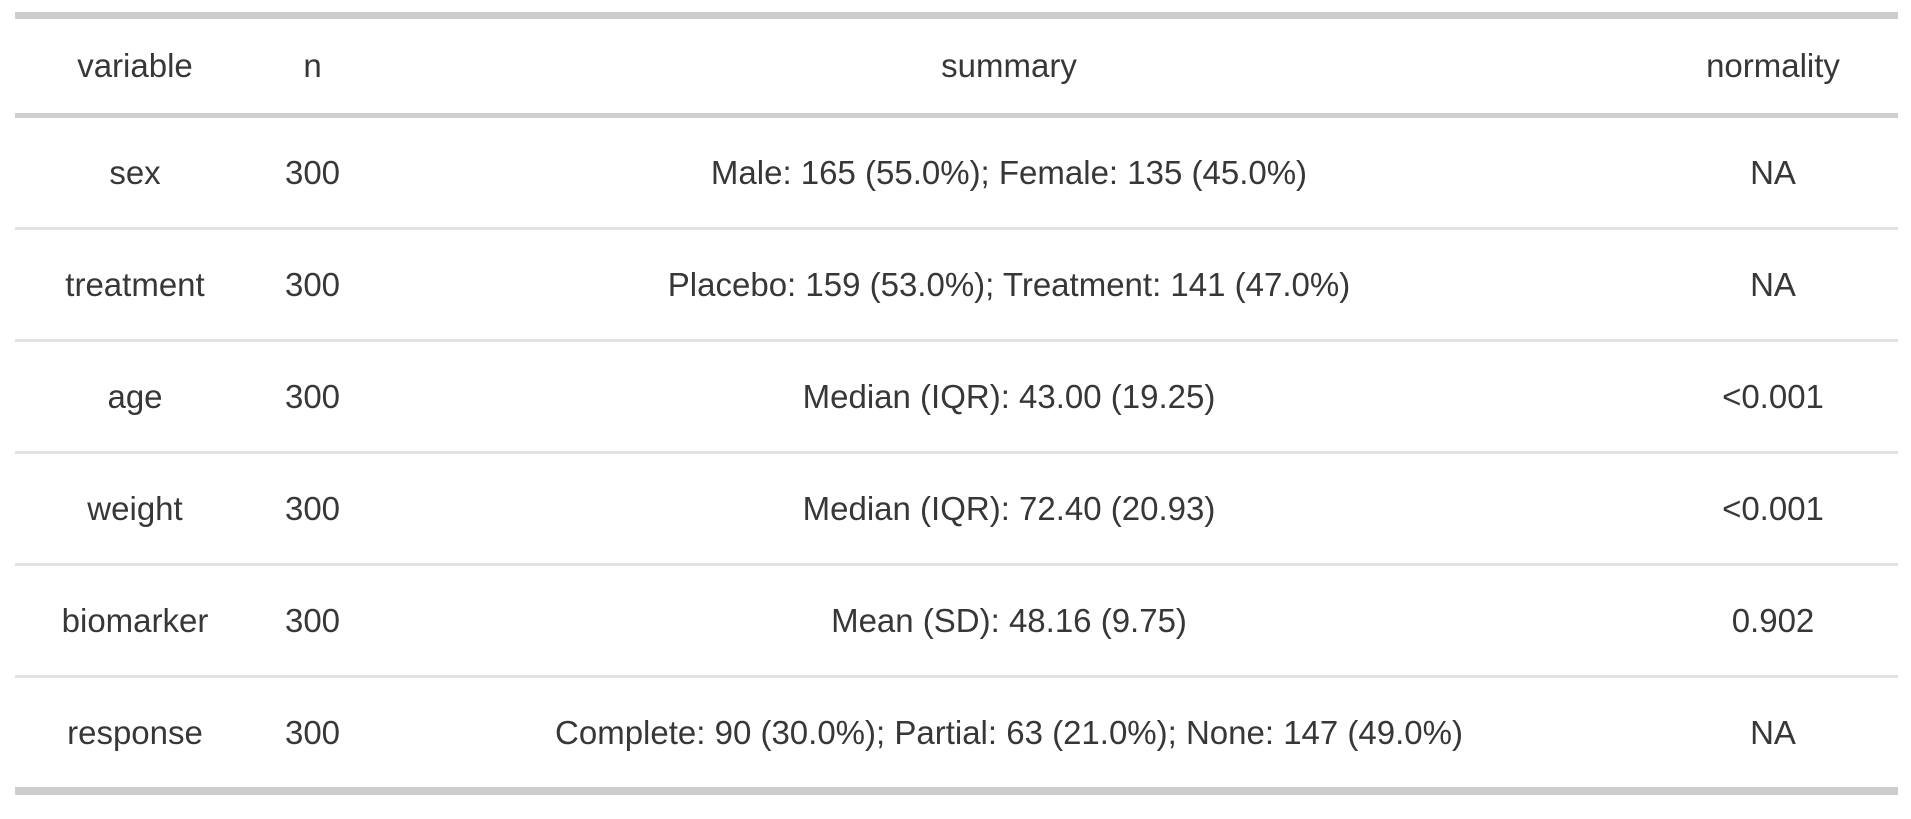  I want to click on cell-summary: Mean (SD): 48.16 (9.75), so click(1009, 621).